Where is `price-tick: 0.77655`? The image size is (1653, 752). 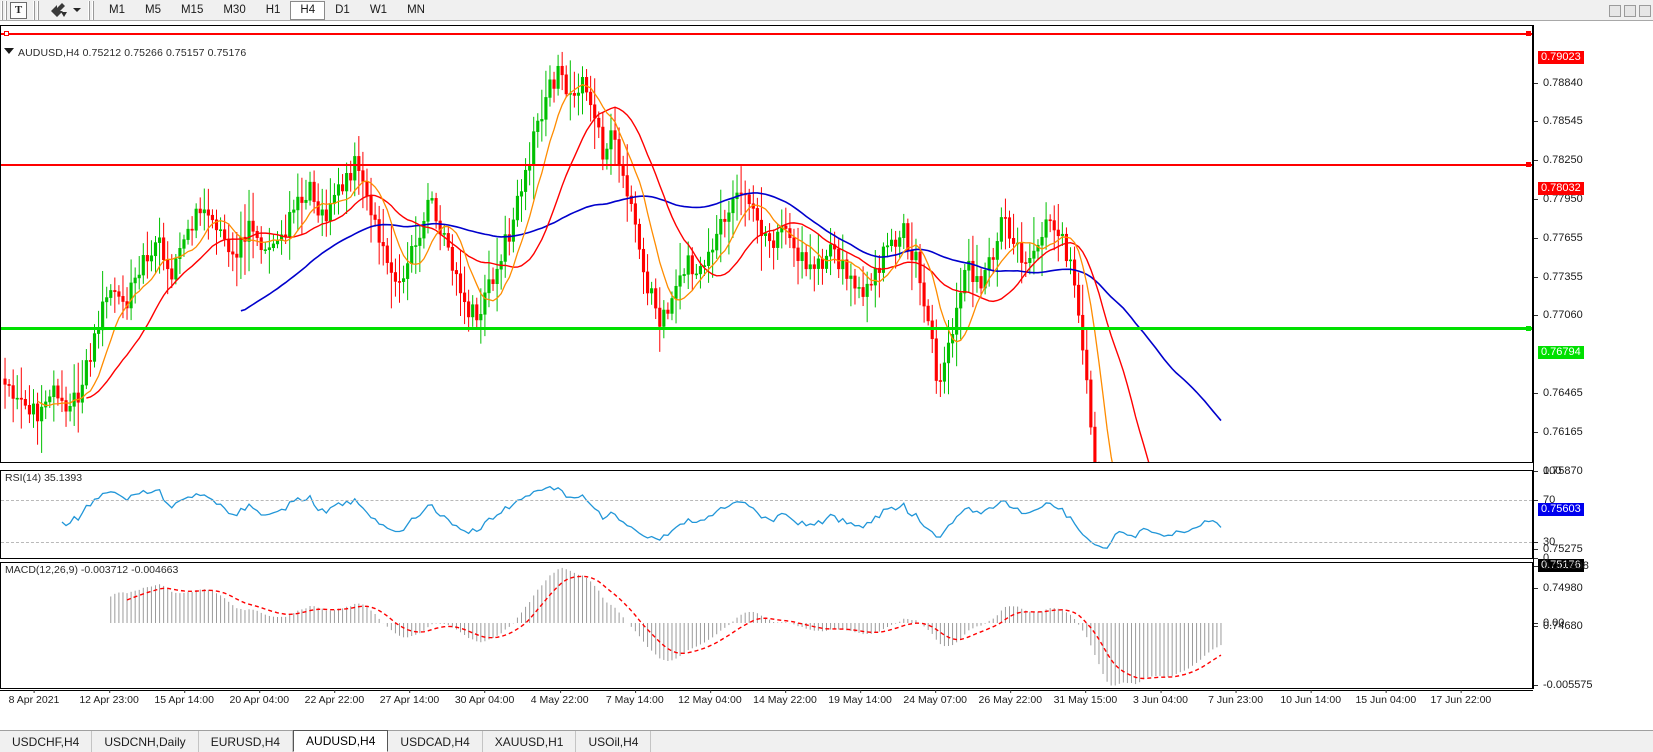 price-tick: 0.77655 is located at coordinates (1558, 238).